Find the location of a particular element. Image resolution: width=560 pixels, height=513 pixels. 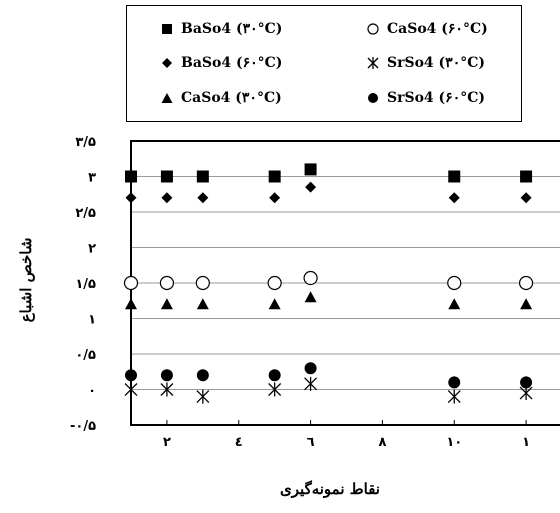

y-tick-label: ۳ is located at coordinates (92, 178).